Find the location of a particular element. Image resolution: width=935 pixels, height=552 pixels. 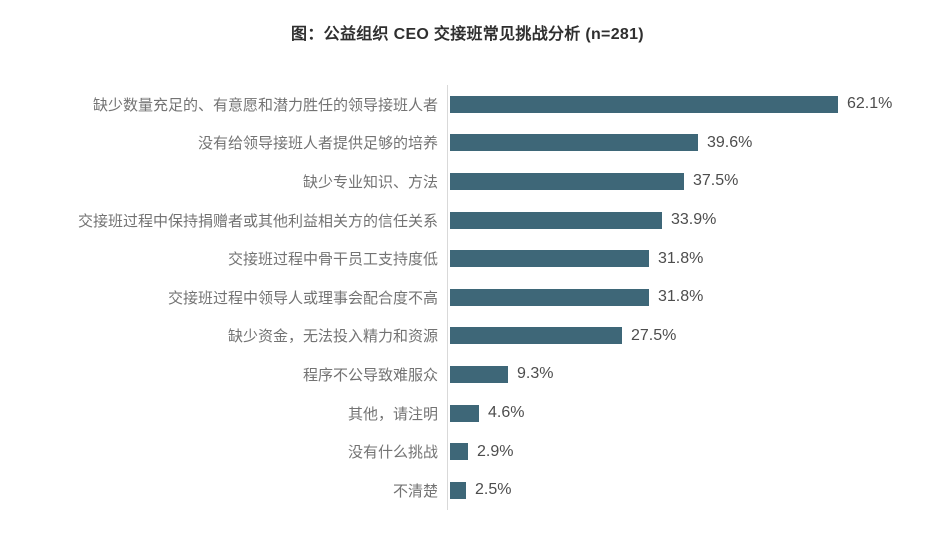

bar-track: 62.1% is located at coordinates (691, 104).